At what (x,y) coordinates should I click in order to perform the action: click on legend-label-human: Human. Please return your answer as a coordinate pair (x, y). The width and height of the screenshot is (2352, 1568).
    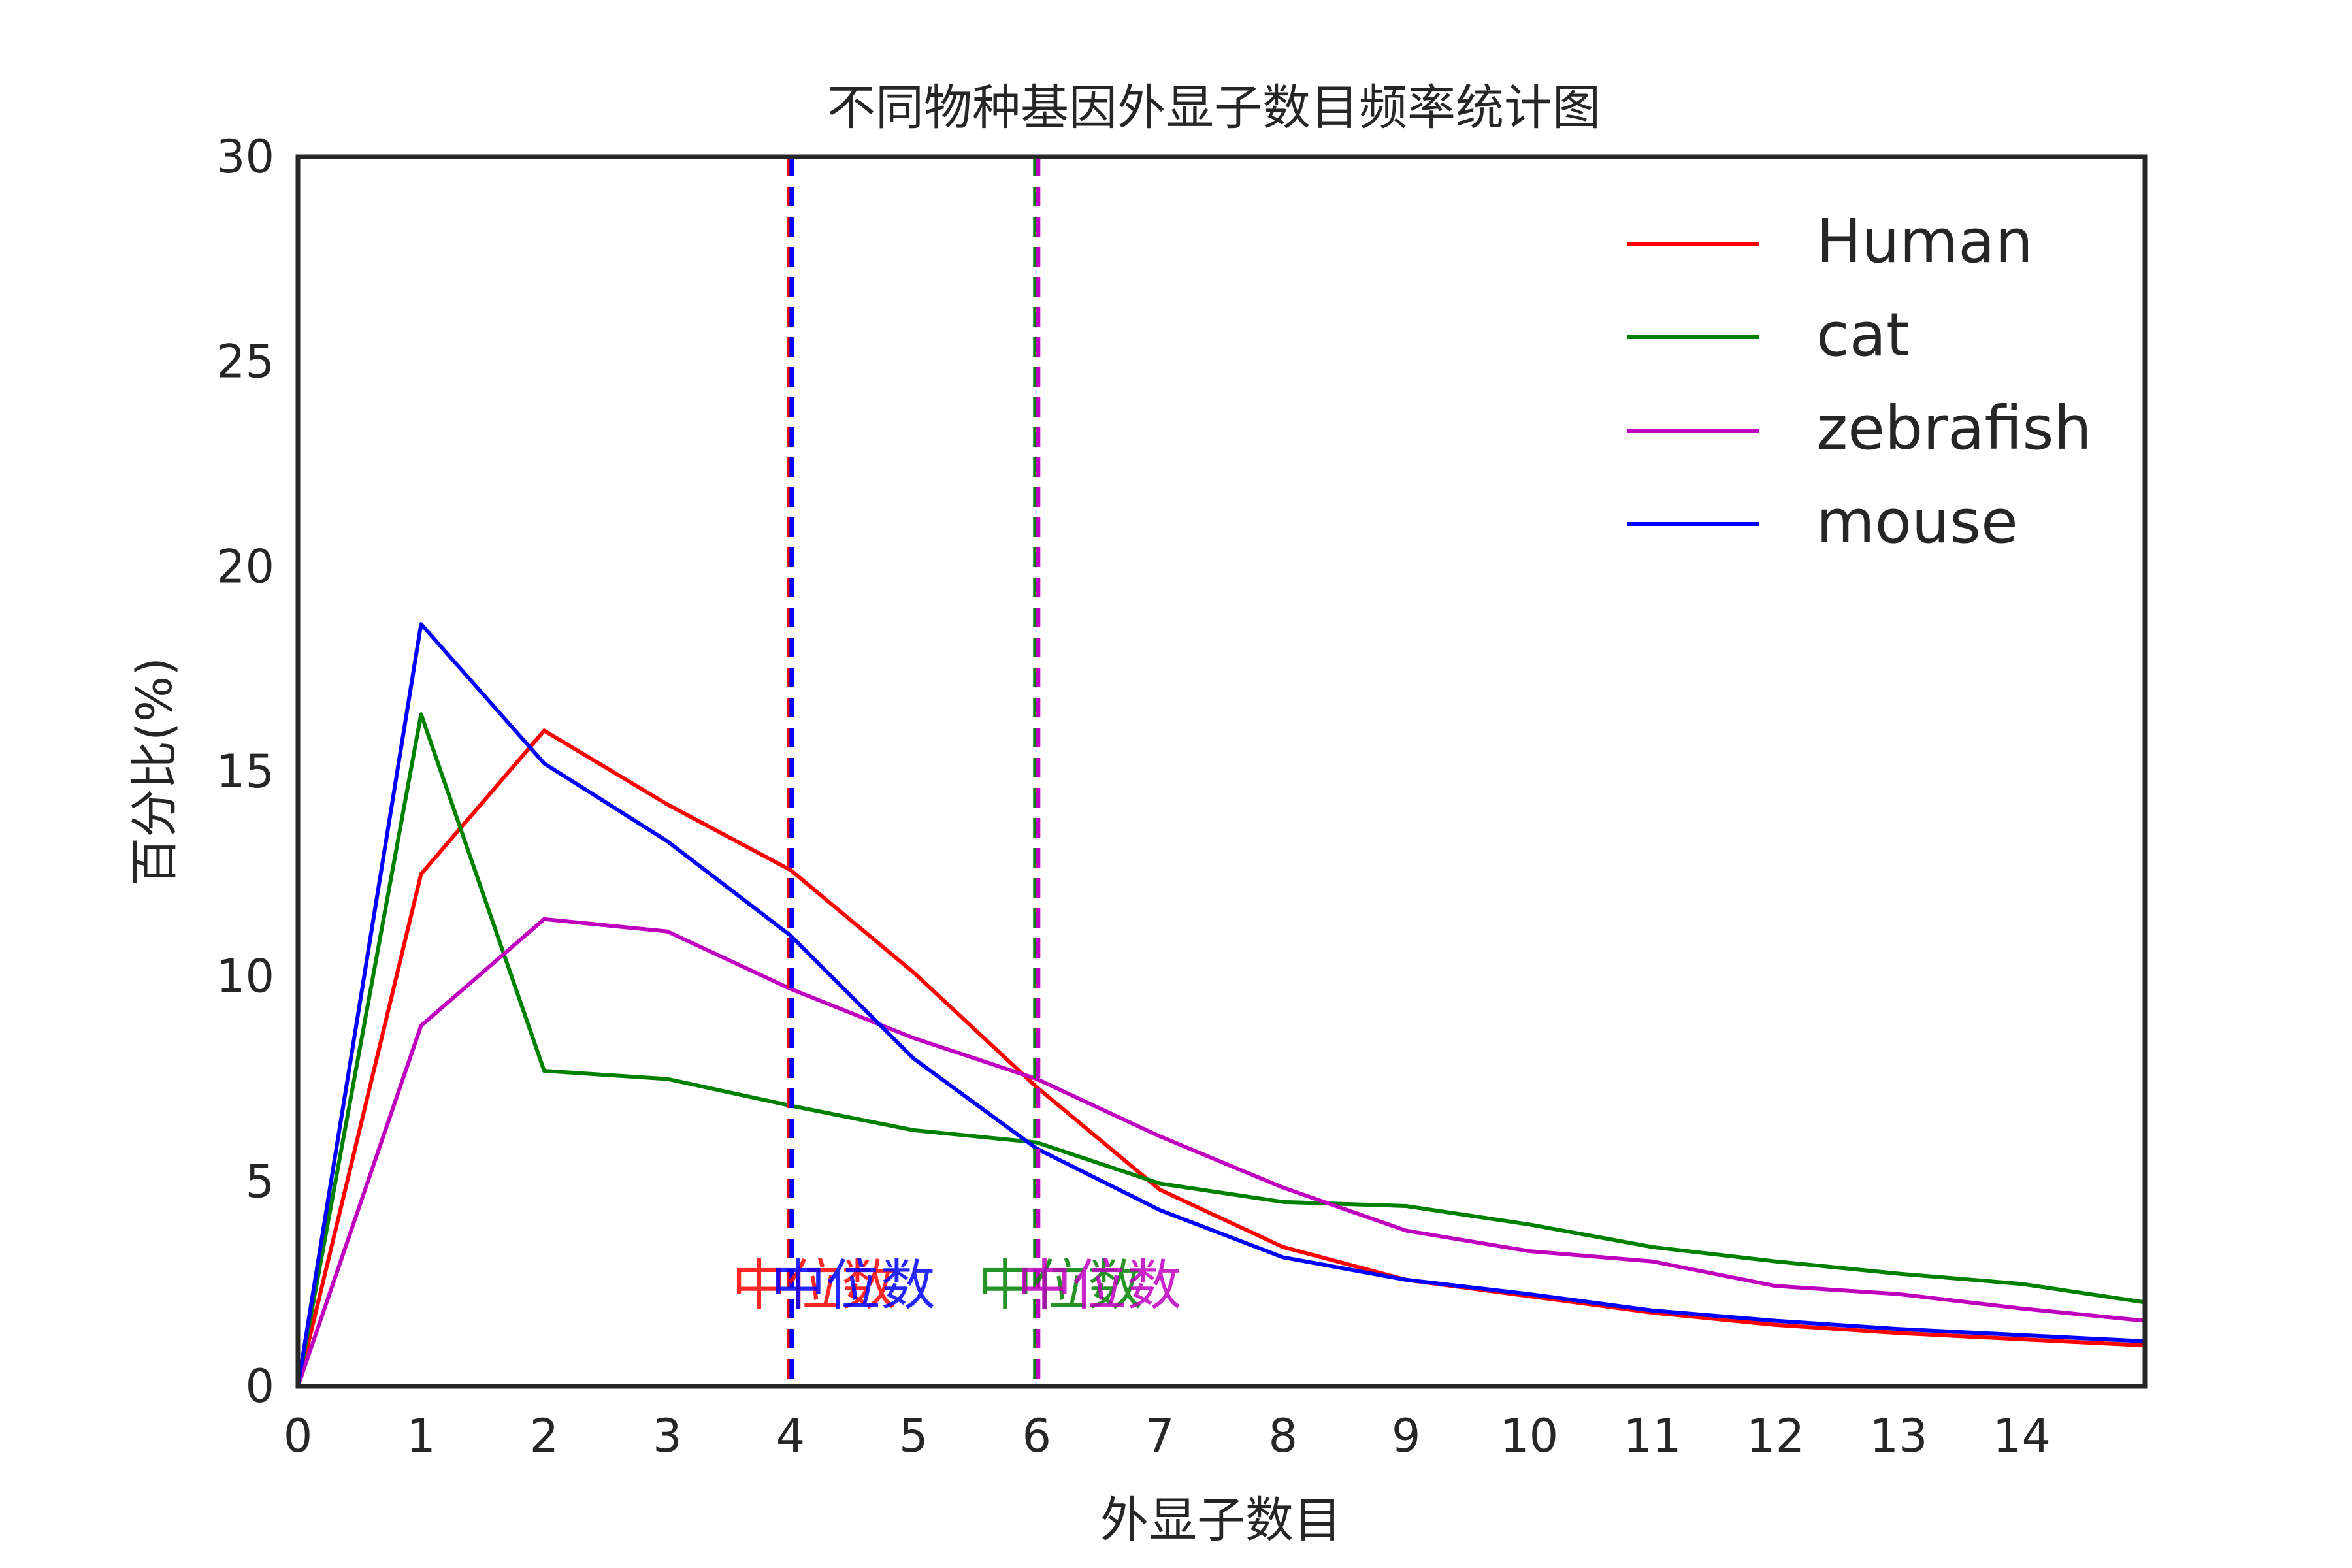
    Looking at the image, I should click on (1924, 241).